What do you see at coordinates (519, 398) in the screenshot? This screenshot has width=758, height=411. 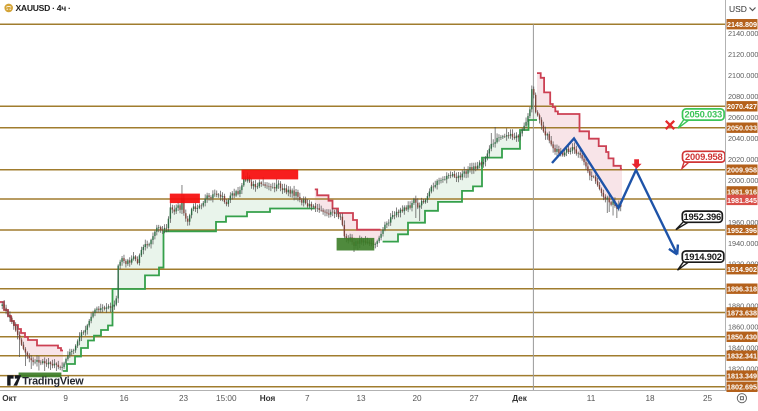 I see `svg-text: Дек` at bounding box center [519, 398].